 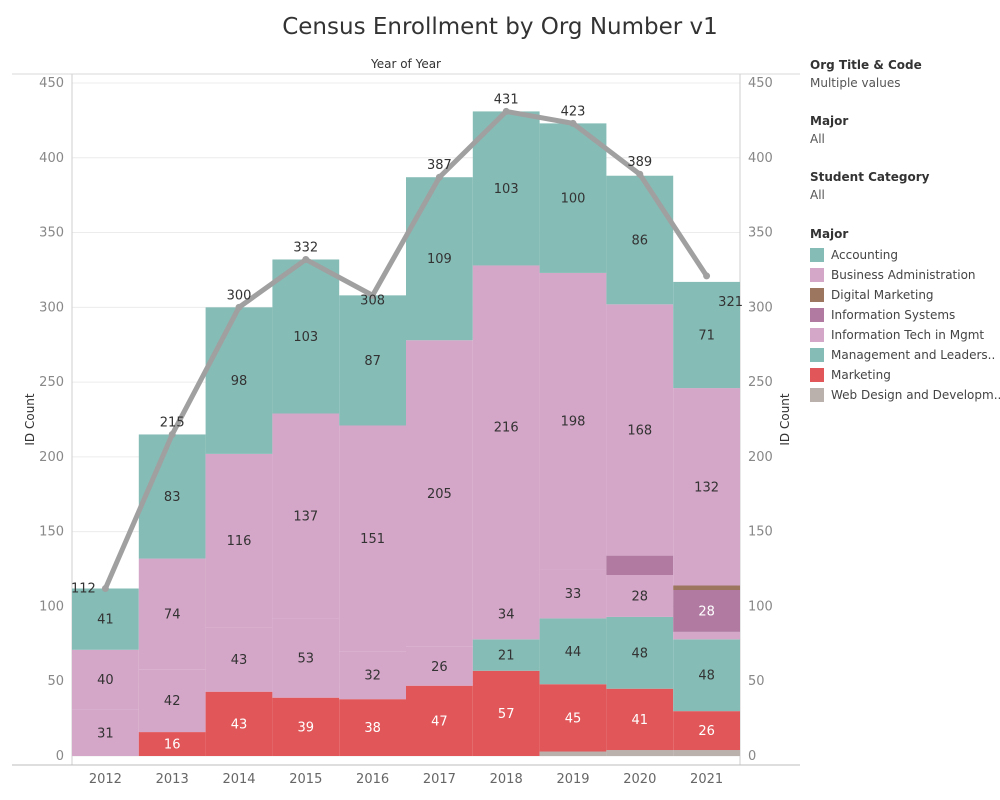 What do you see at coordinates (902, 375) in the screenshot?
I see `legend-item: Marketing` at bounding box center [902, 375].